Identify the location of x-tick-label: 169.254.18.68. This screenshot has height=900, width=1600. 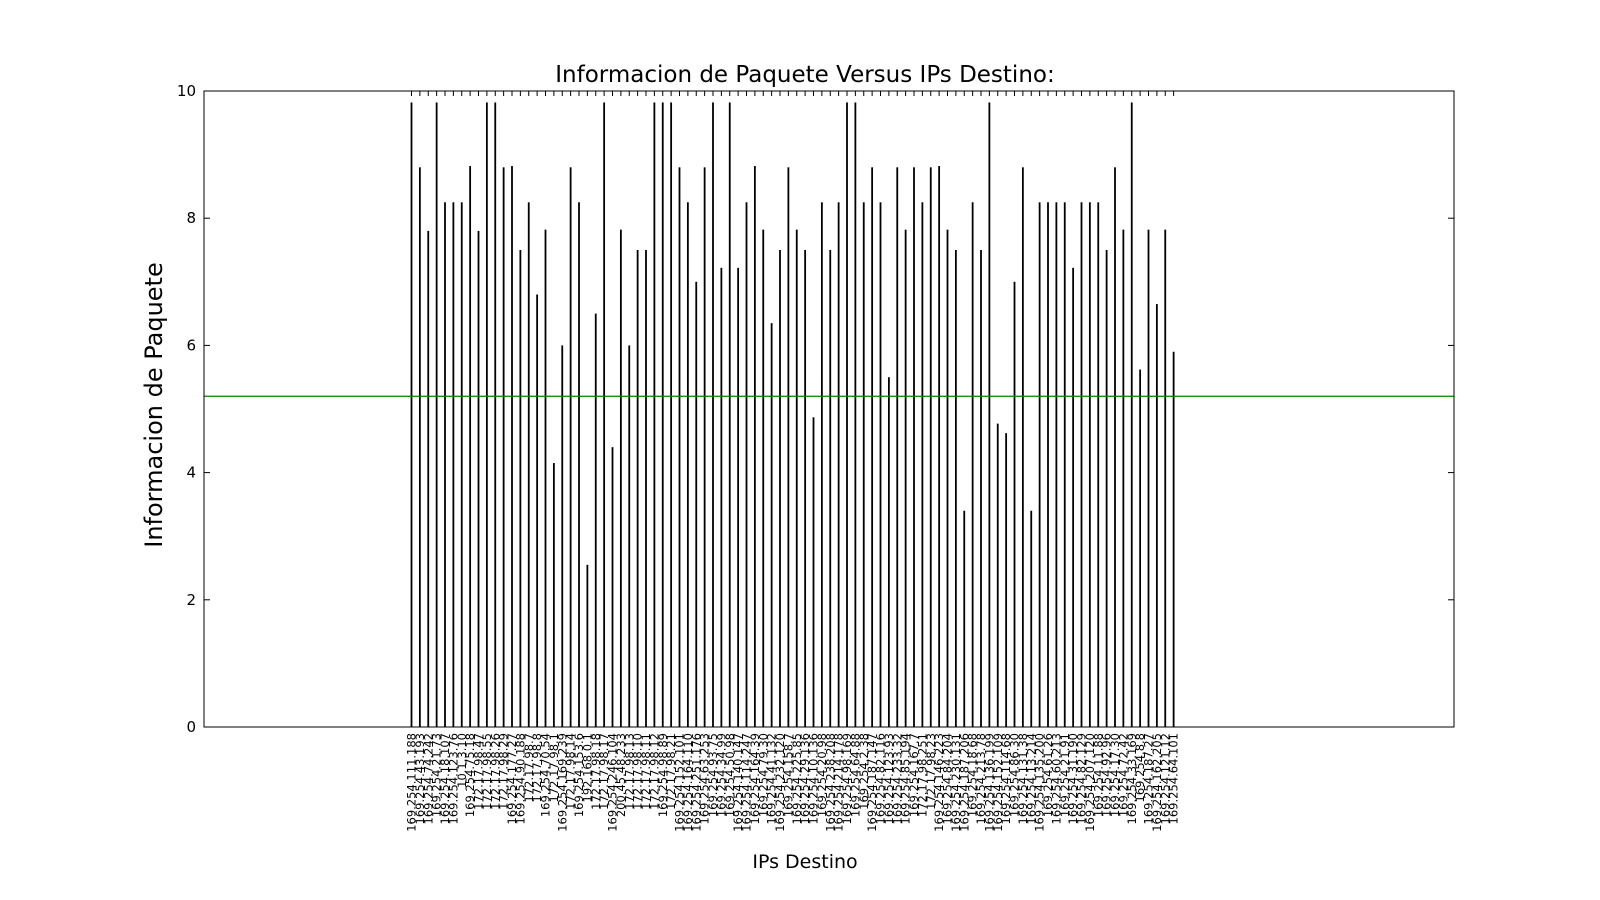
(973, 775).